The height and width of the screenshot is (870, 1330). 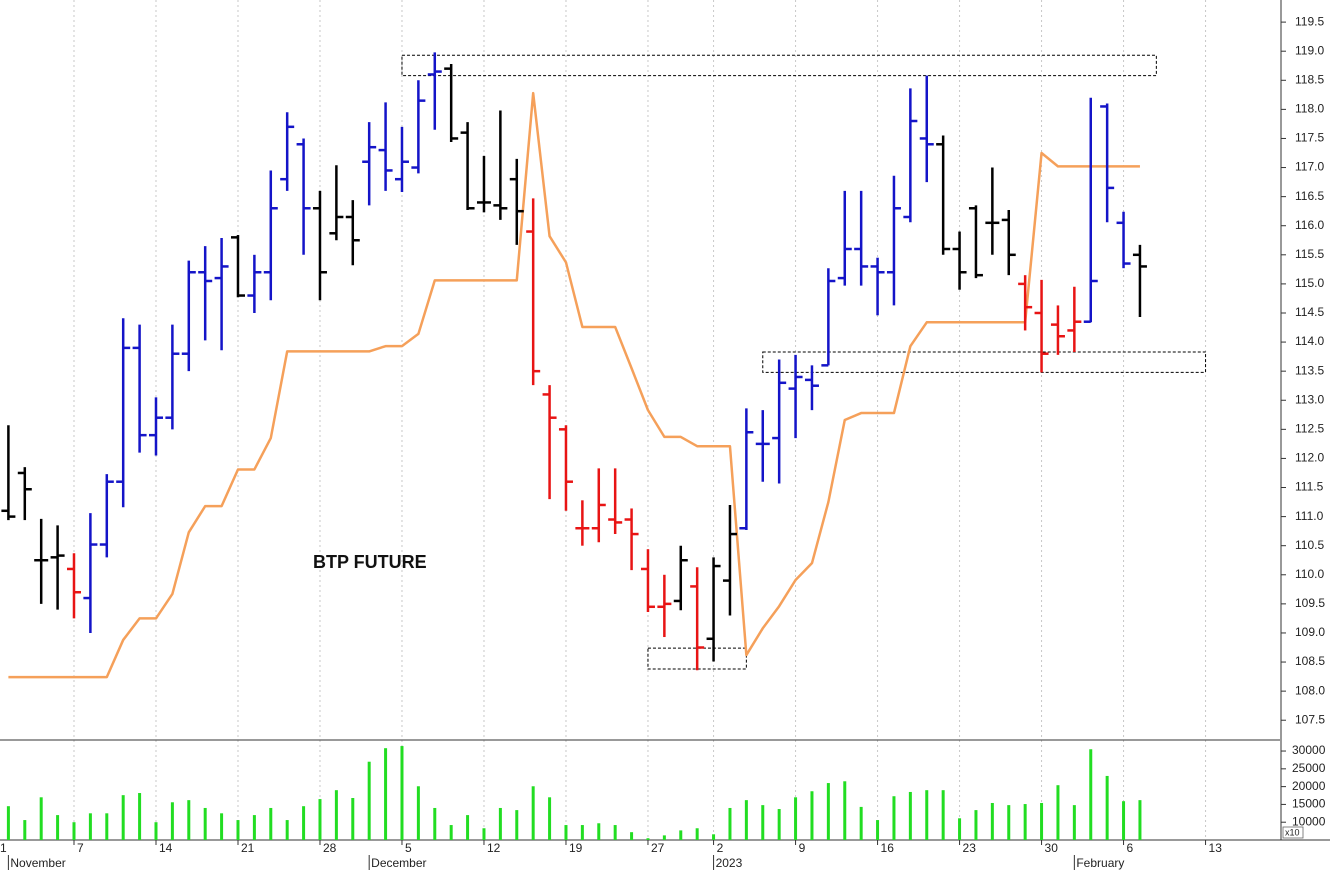 What do you see at coordinates (1052, 848) in the screenshot?
I see `x-tick-label: 30` at bounding box center [1052, 848].